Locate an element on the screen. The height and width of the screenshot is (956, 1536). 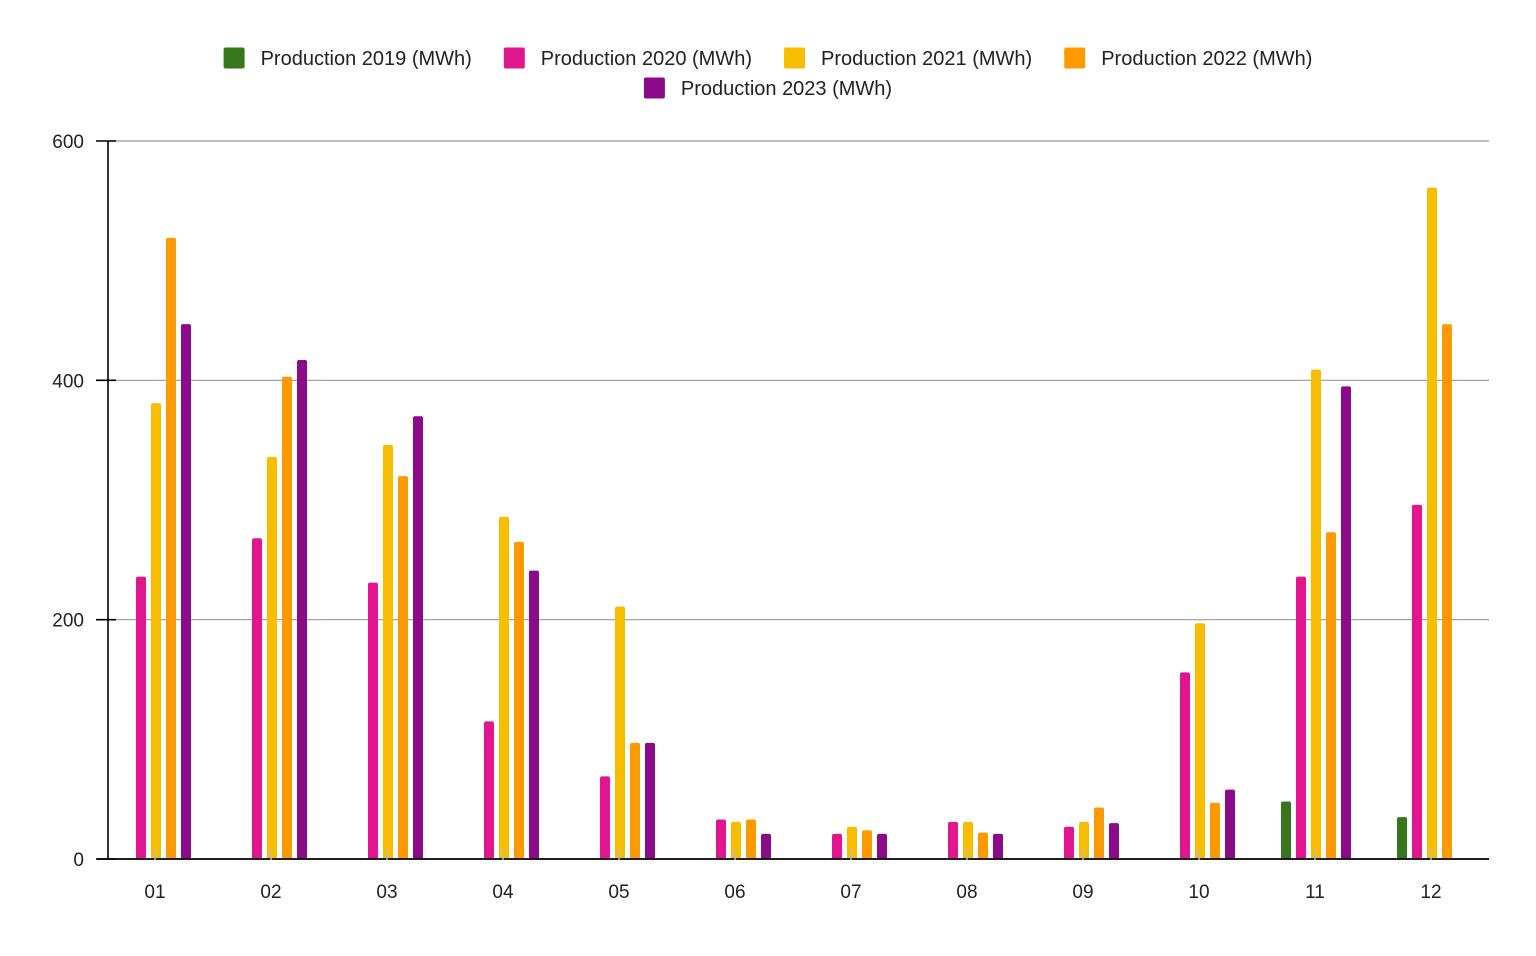
x-tick-label: 07 is located at coordinates (850, 892).